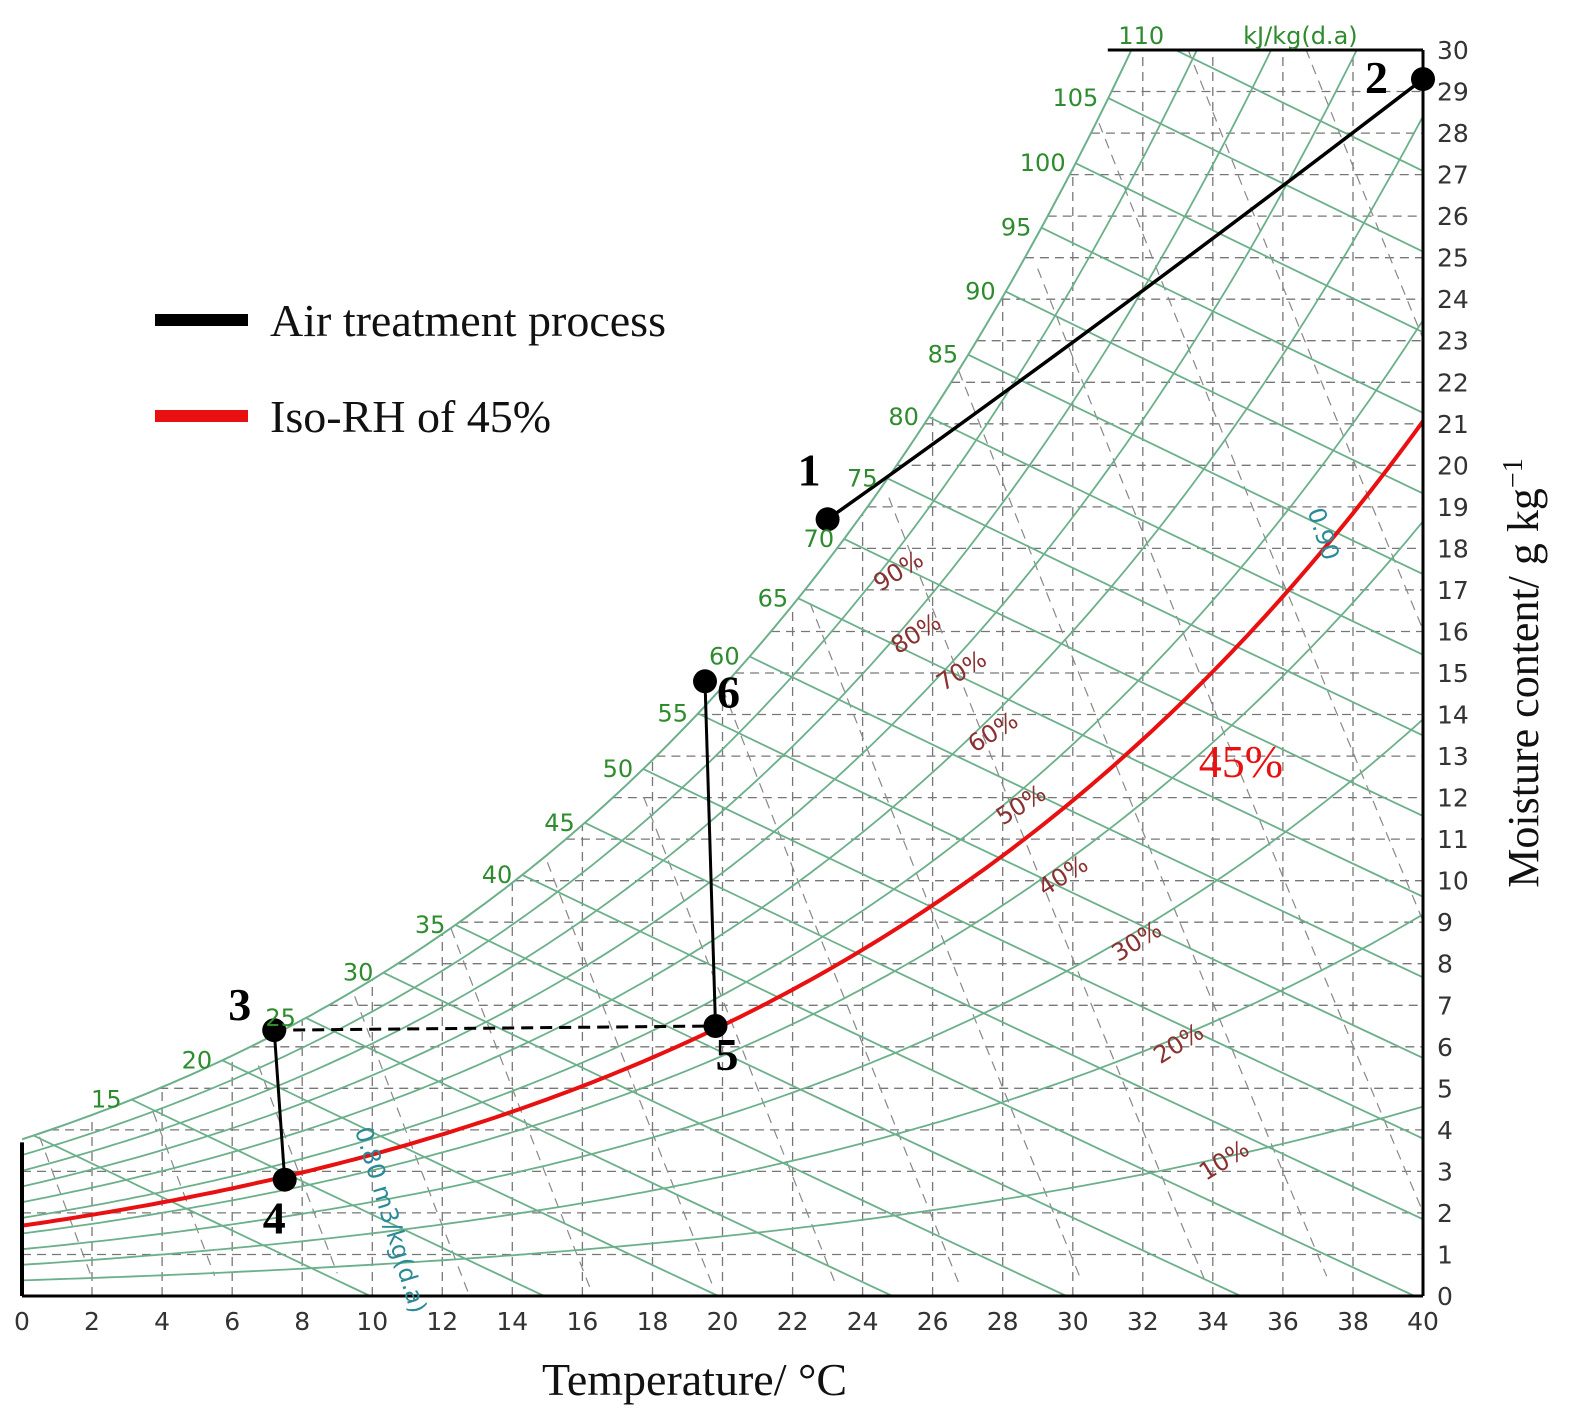 This screenshot has height=1426, width=1573. I want to click on y-tick-label: 13, so click(1453, 756).